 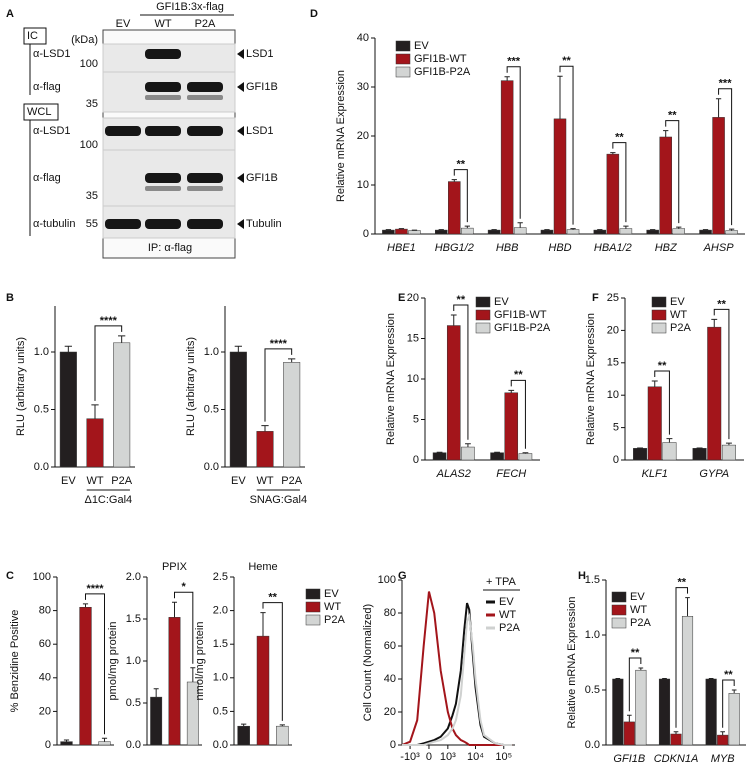 What do you see at coordinates (113, 661) in the screenshot?
I see `y-axis-label: pmol/mg protein` at bounding box center [113, 661].